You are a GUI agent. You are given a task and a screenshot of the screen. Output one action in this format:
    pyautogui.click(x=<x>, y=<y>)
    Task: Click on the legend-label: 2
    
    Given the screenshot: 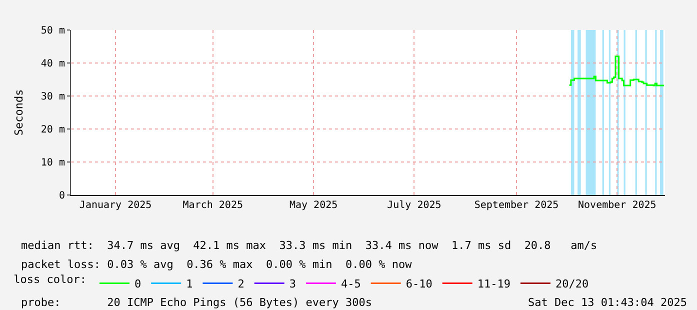 What is the action you would take?
    pyautogui.click(x=241, y=284)
    